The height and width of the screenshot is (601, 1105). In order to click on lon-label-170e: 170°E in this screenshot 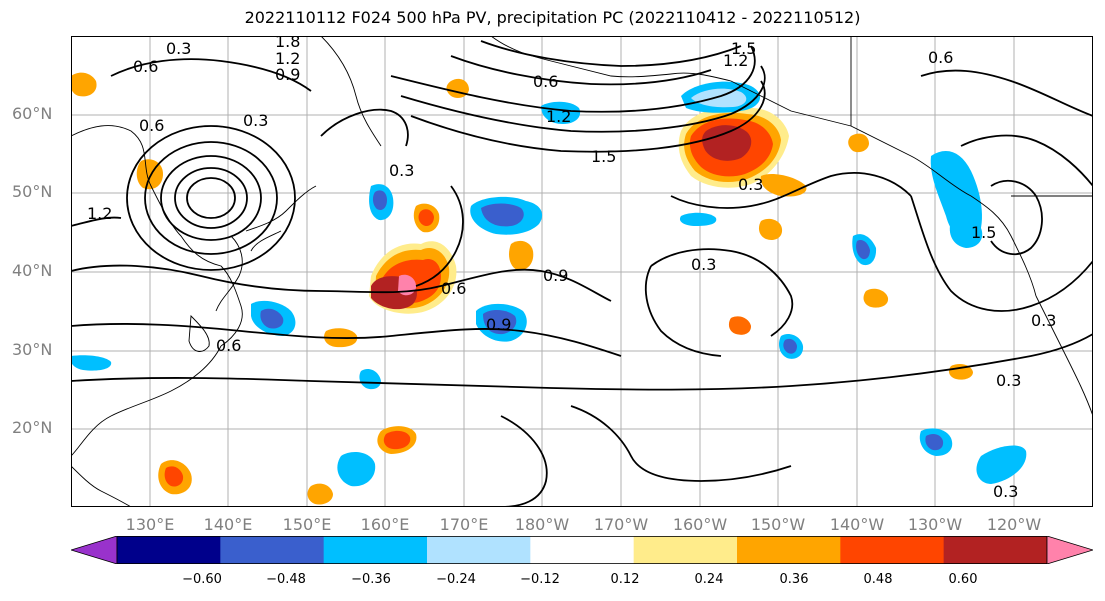, I will do `click(464, 524)`.